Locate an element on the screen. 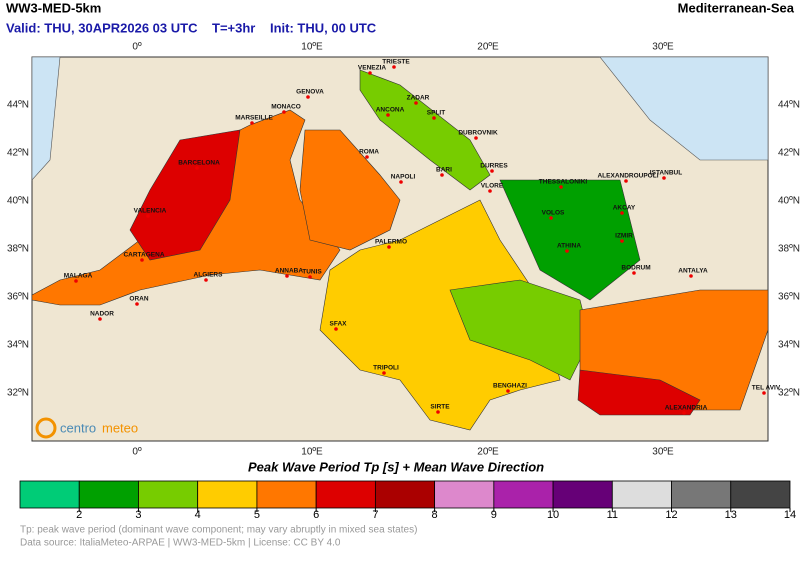 This screenshot has width=800, height=565. city-label: MARSEILLE is located at coordinates (254, 118).